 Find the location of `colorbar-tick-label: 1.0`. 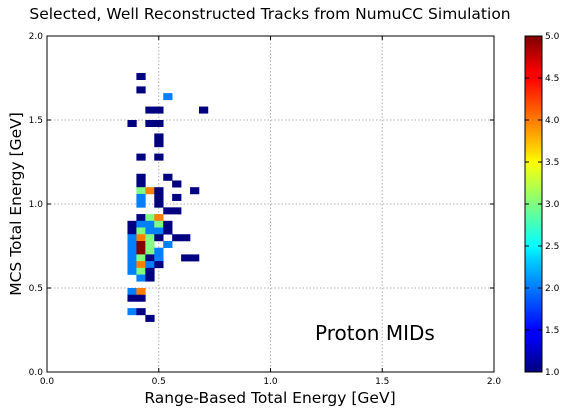

colorbar-tick-label: 1.0 is located at coordinates (552, 373).